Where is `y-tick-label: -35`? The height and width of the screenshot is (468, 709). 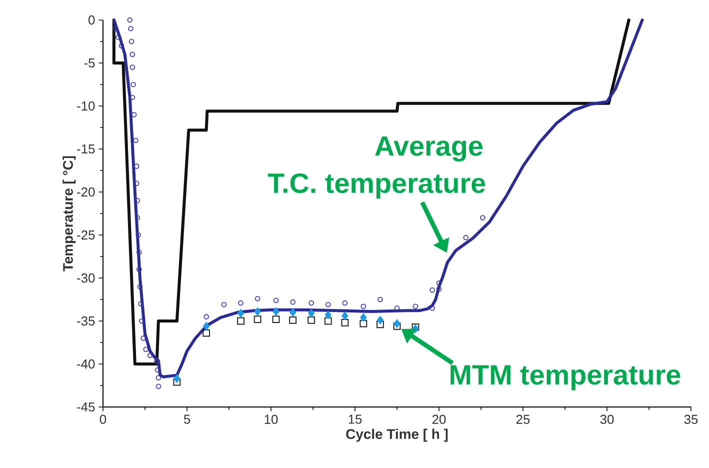 y-tick-label: -35 is located at coordinates (86, 321).